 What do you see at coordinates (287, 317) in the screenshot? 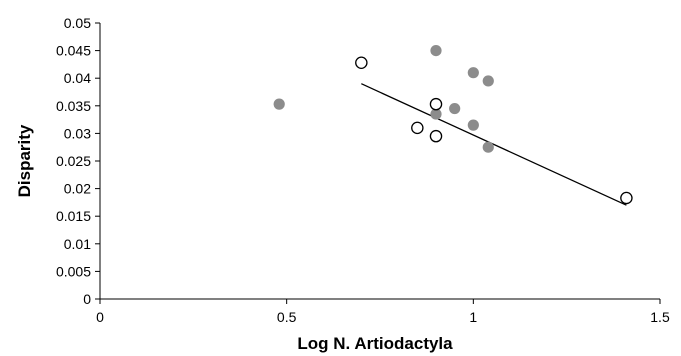
I see `x-tick-label: 0.5` at bounding box center [287, 317].